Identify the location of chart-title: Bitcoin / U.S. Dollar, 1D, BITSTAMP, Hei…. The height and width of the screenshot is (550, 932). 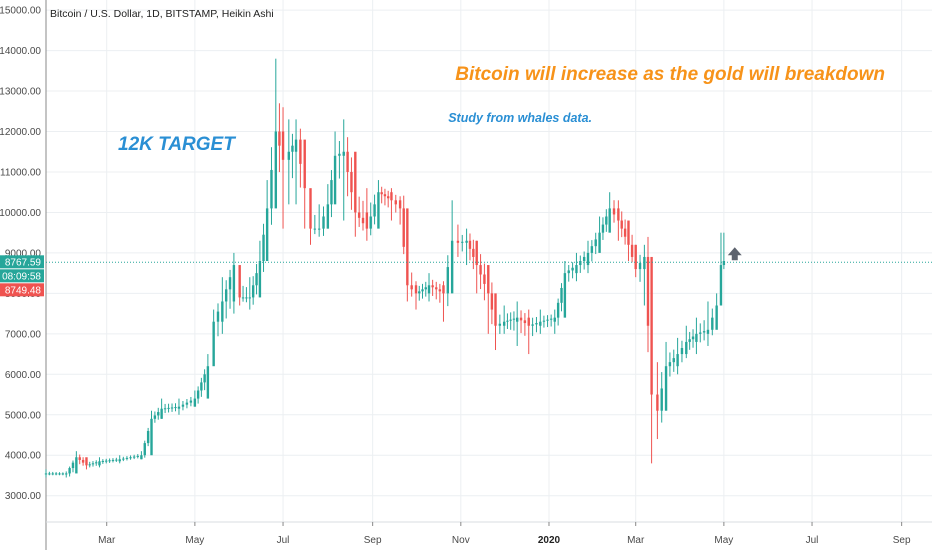
(162, 14).